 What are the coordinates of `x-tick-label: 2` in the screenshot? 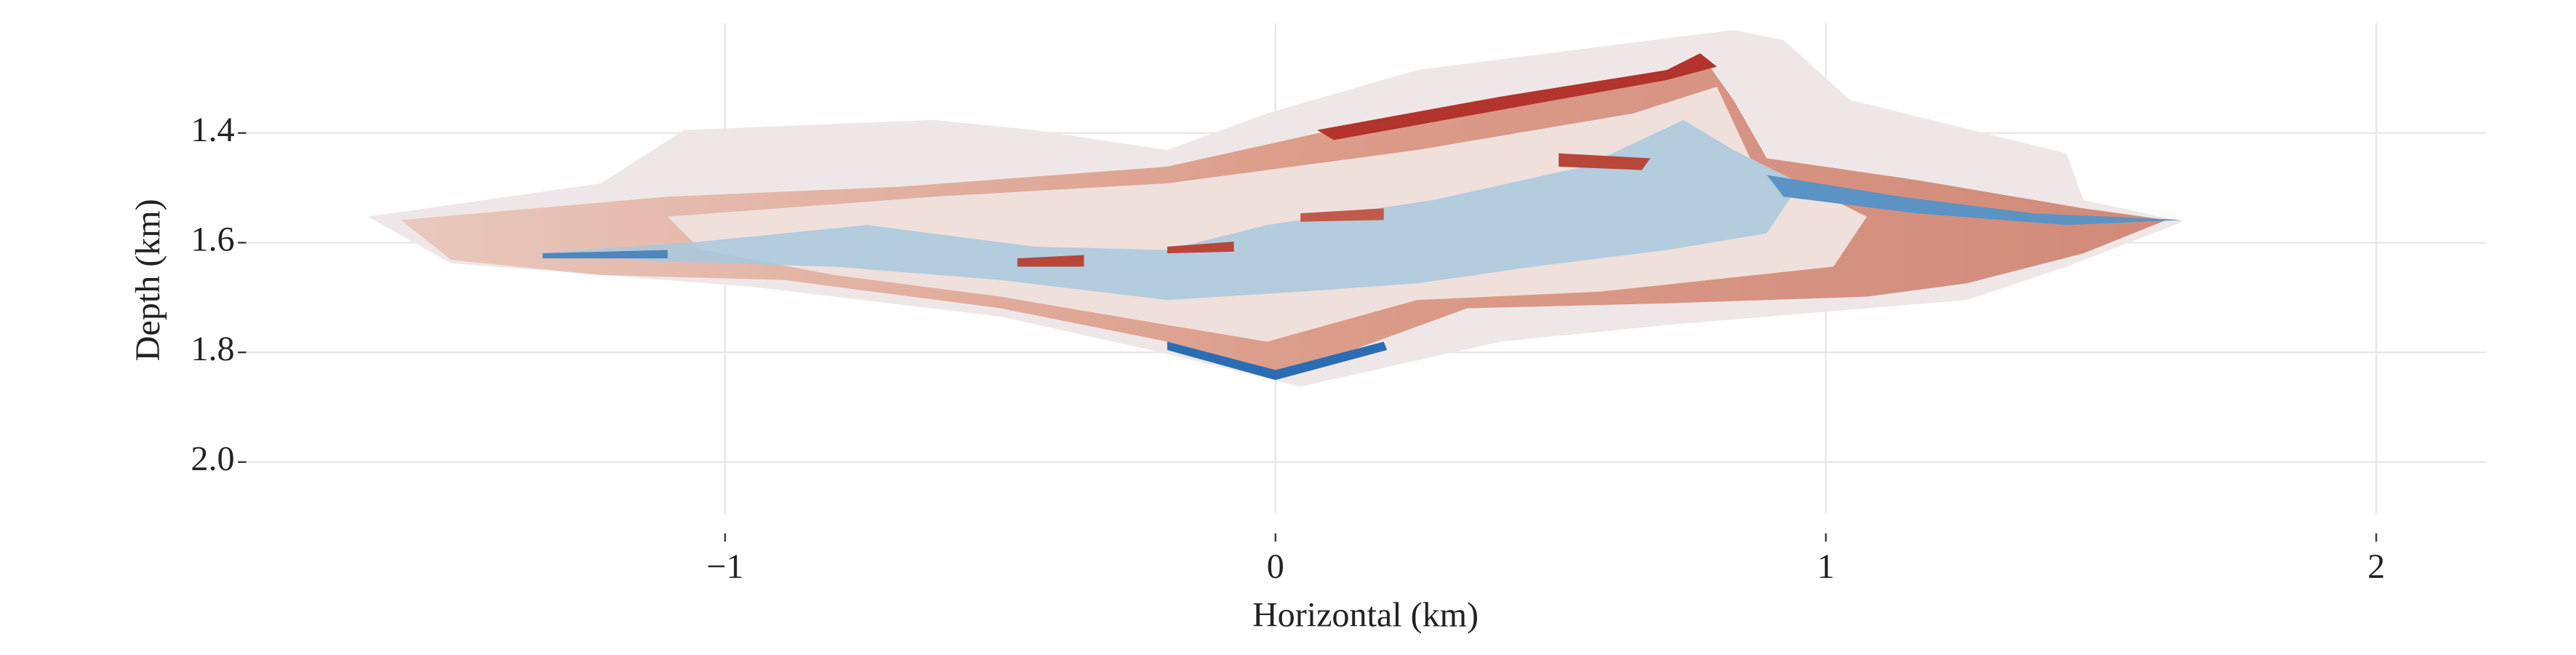 It's located at (2376, 566).